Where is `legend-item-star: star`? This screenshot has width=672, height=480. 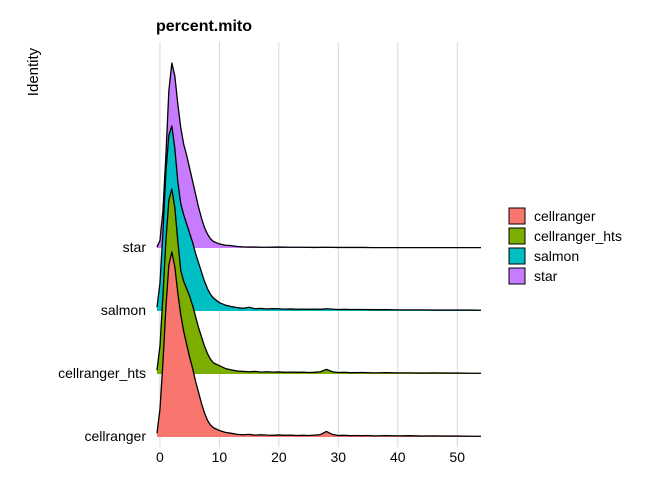
legend-item-star: star is located at coordinates (533, 276).